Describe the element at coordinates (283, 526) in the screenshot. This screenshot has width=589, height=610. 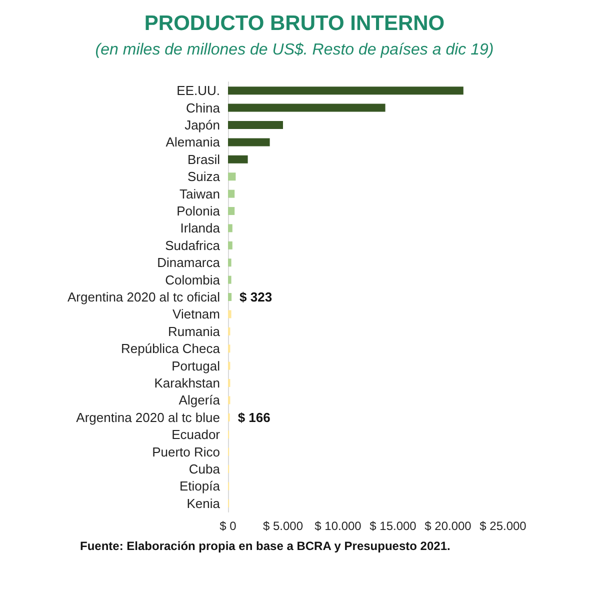
I see `x-tick-label: $ 5.000` at that location.